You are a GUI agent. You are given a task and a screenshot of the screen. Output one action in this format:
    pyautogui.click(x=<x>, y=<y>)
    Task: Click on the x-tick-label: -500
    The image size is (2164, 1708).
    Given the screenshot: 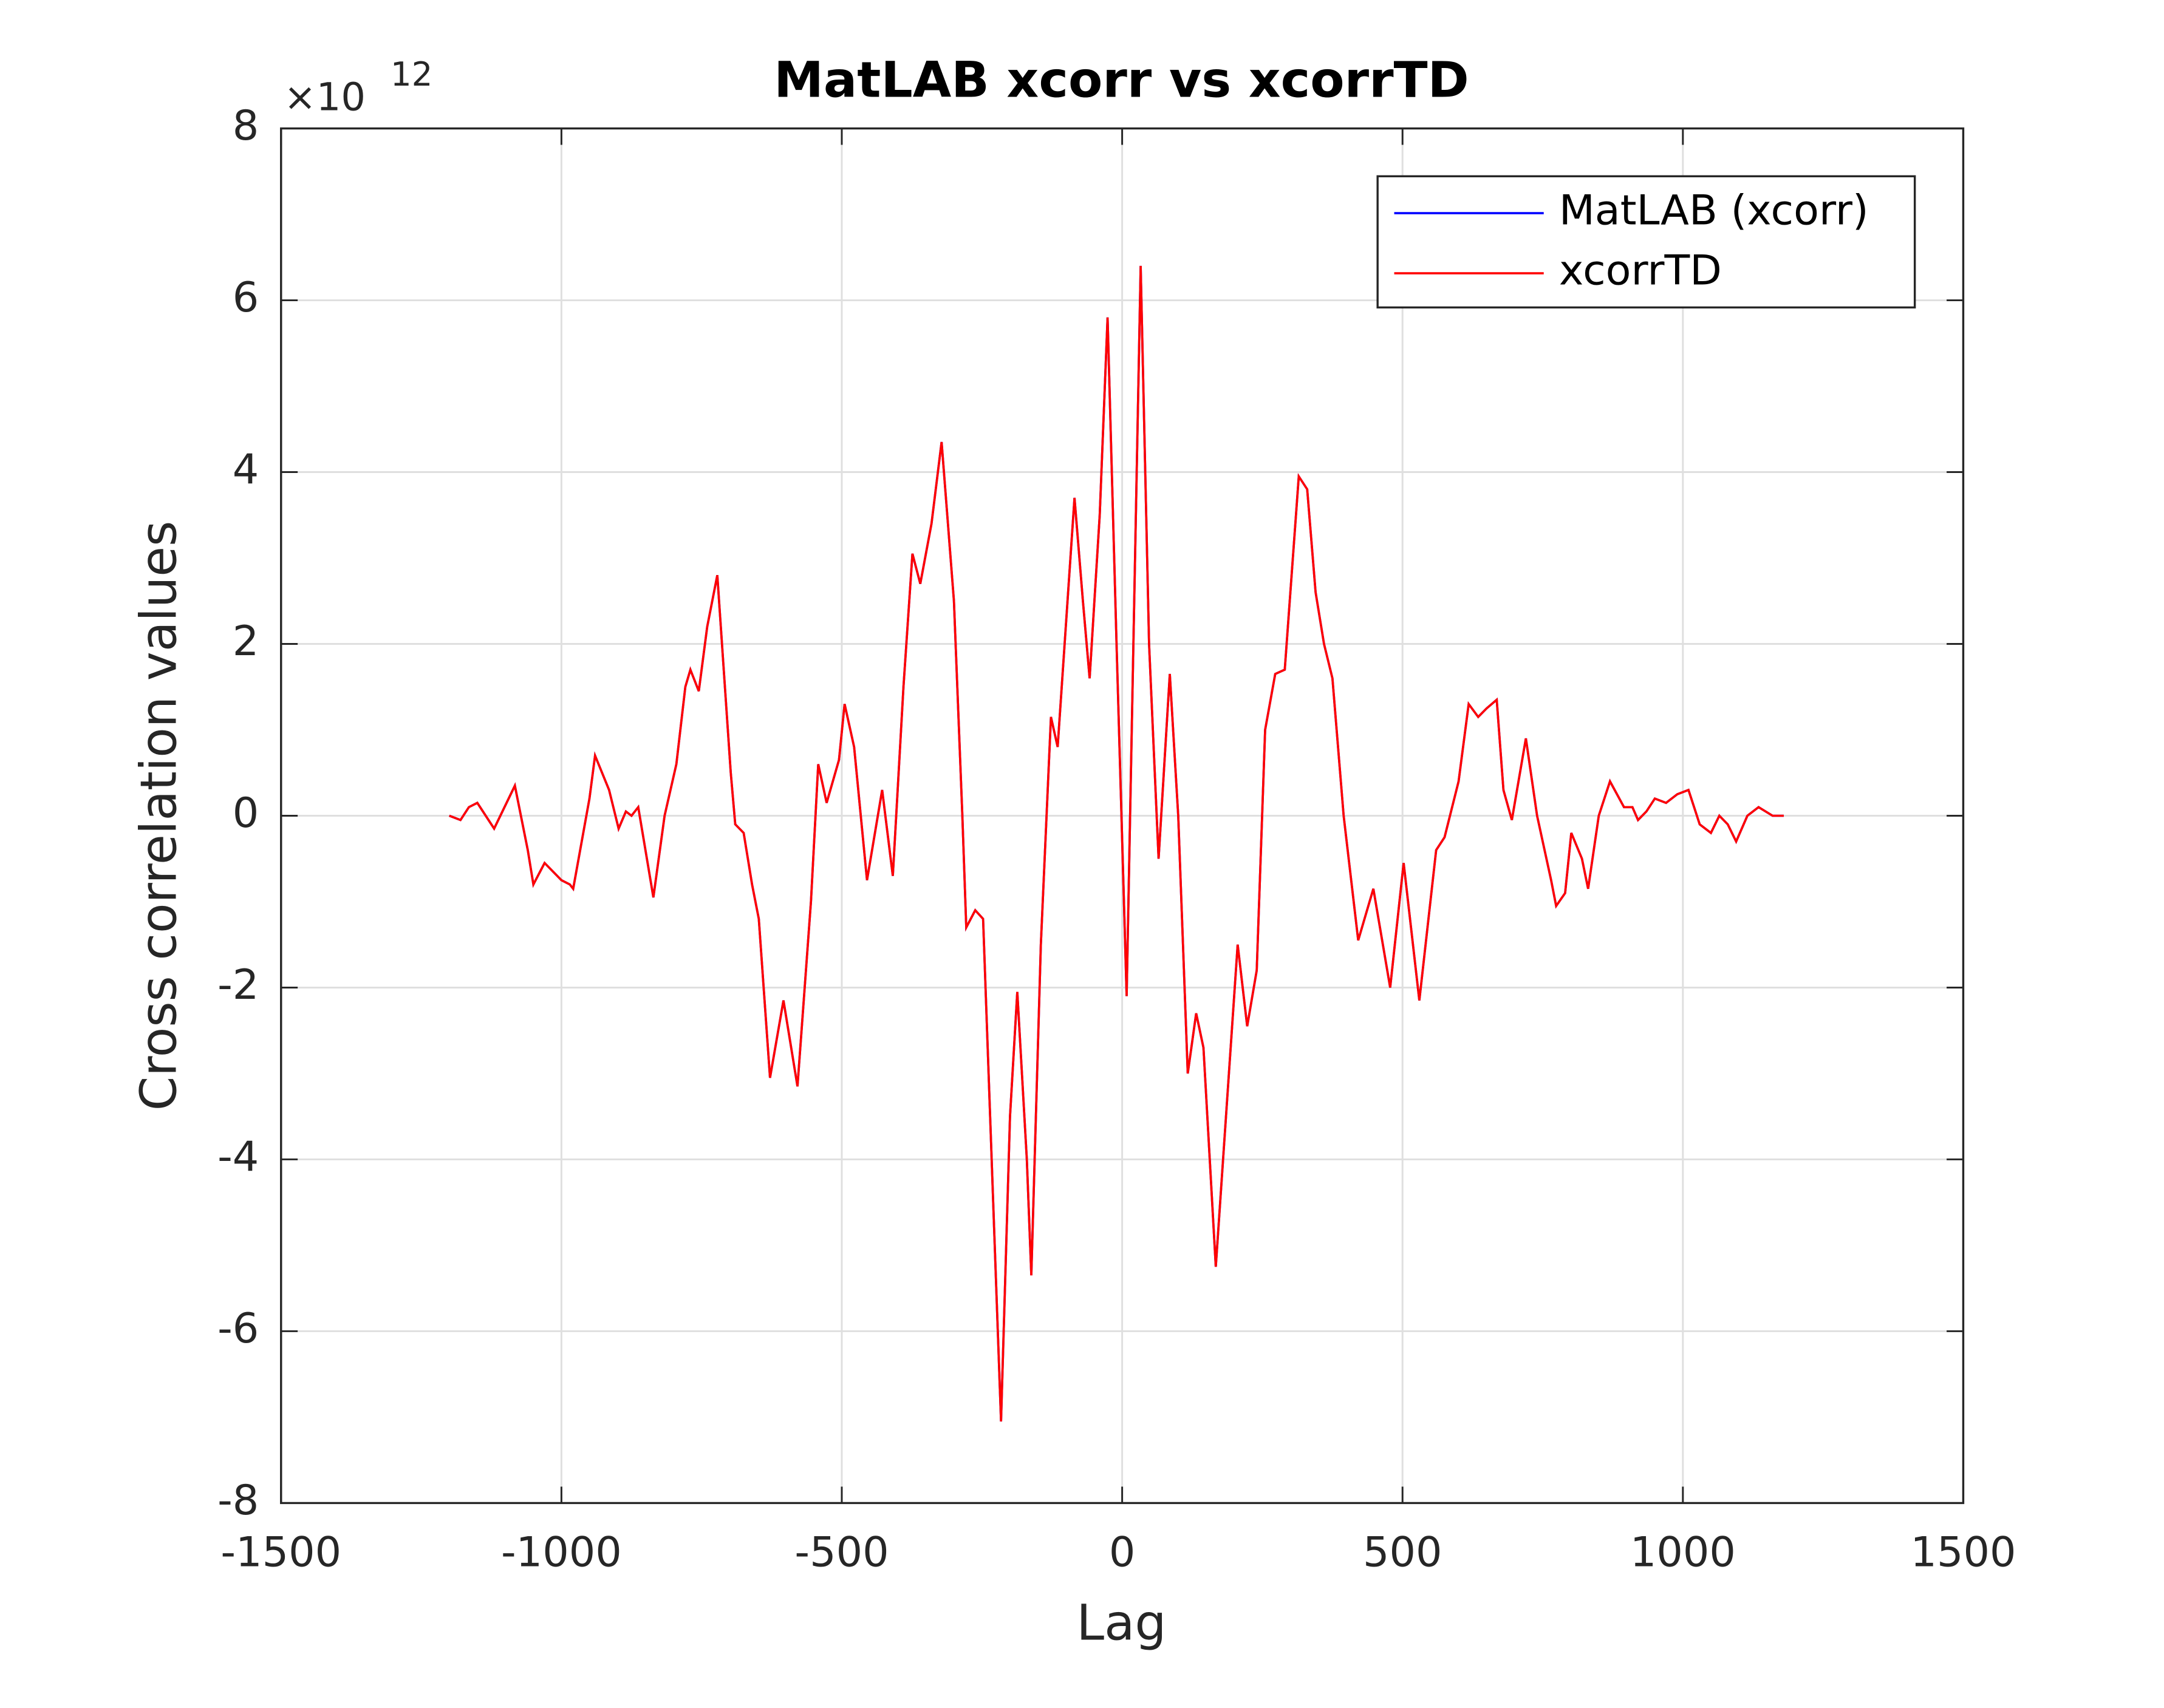 What is the action you would take?
    pyautogui.click(x=841, y=1553)
    